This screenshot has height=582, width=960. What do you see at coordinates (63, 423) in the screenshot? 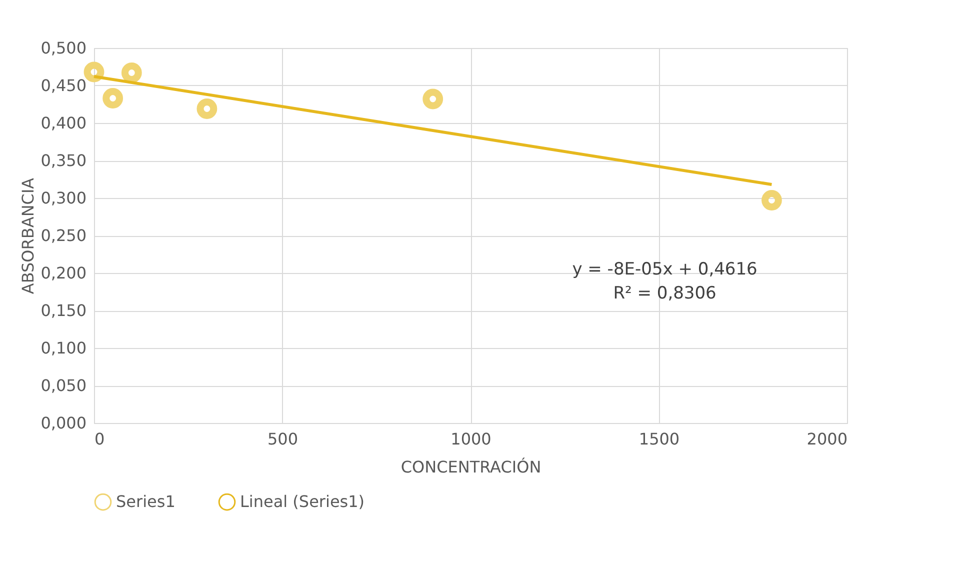
I see `y-tick-label: 0,000` at bounding box center [63, 423].